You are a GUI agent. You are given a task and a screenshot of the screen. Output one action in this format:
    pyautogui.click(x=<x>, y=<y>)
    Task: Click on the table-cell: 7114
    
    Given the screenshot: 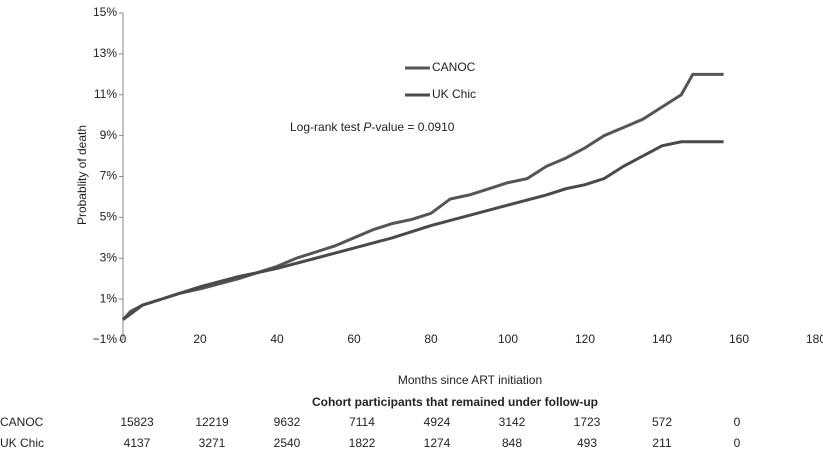 What is the action you would take?
    pyautogui.click(x=362, y=422)
    